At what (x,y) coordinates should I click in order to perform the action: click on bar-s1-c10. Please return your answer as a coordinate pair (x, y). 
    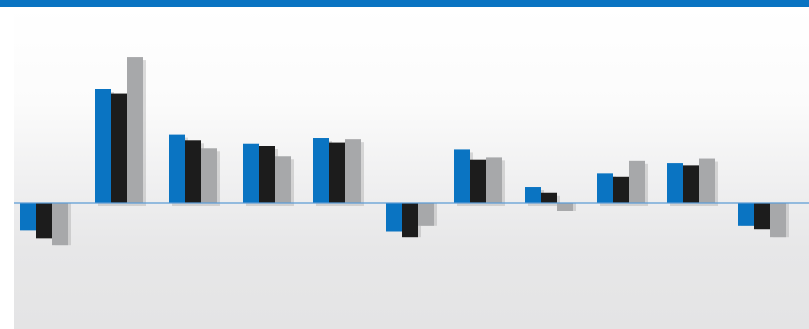
    Looking at the image, I should click on (675, 183).